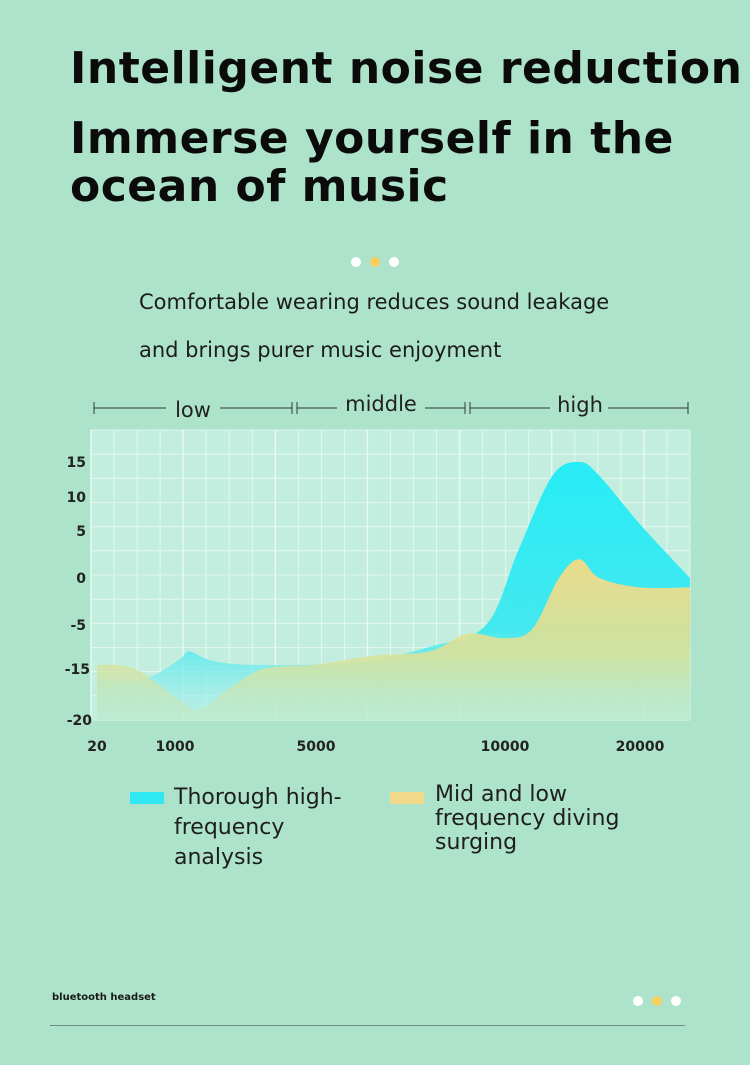 The image size is (750, 1065). I want to click on decorative-dots-top, so click(375, 262).